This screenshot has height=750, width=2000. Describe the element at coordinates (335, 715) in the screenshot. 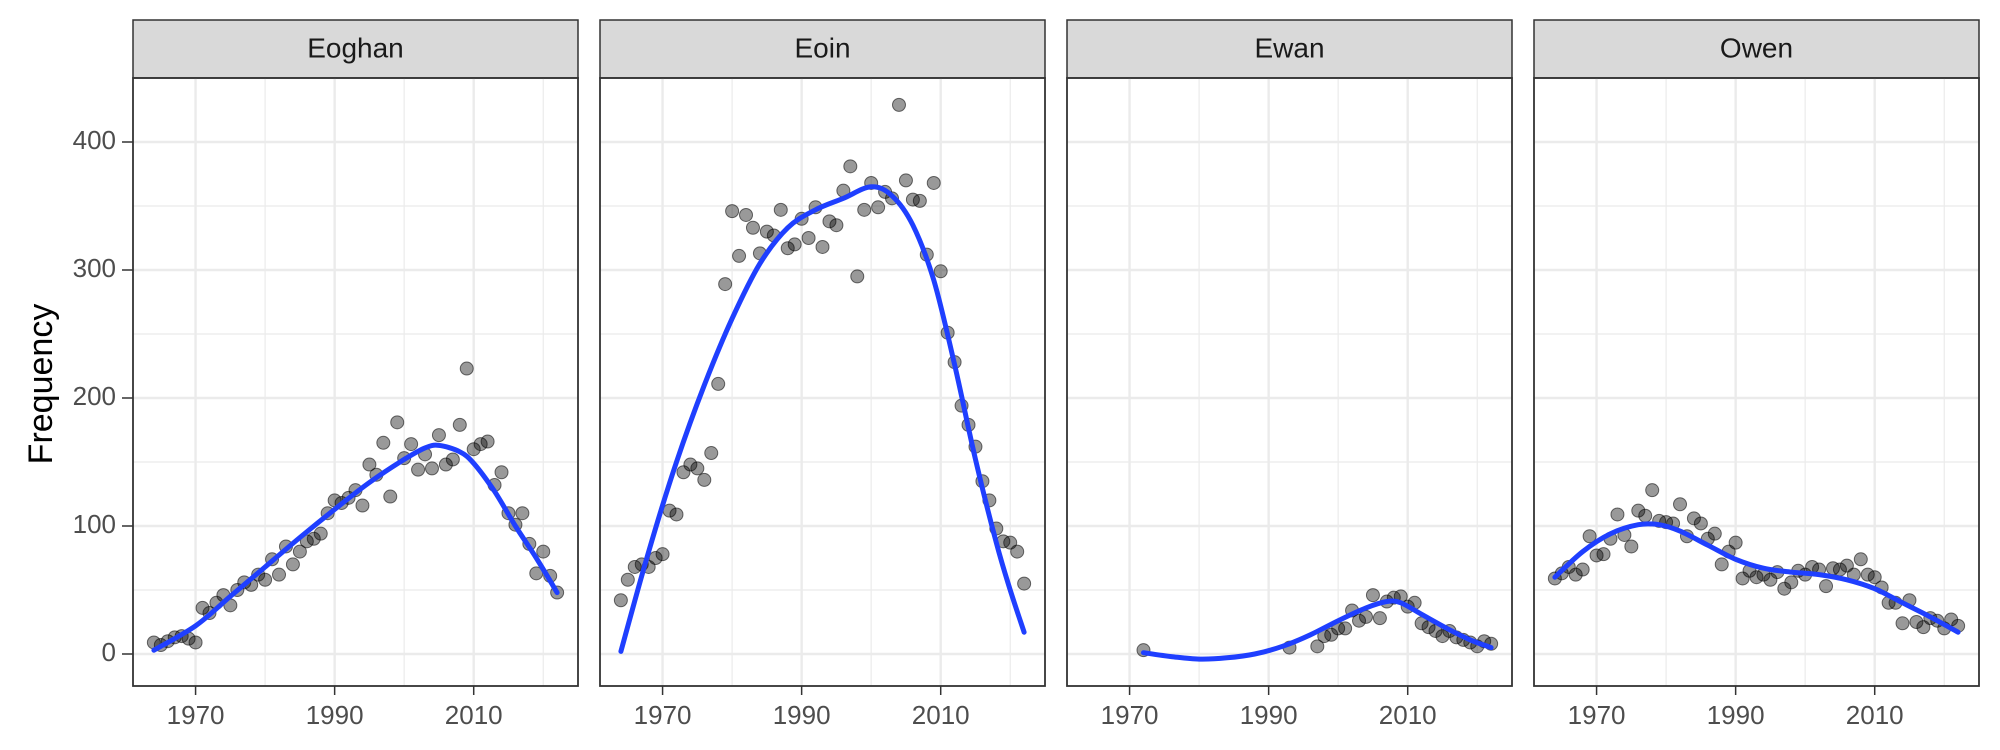

I see `x-tick-label: 1990` at that location.